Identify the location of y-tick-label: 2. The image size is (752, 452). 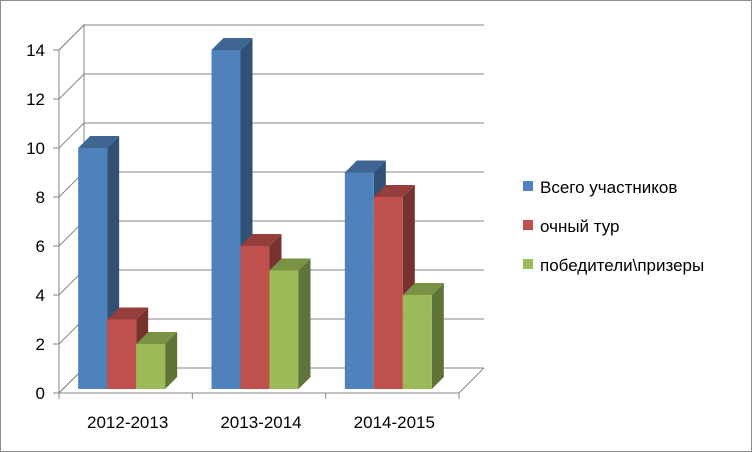
(40, 344).